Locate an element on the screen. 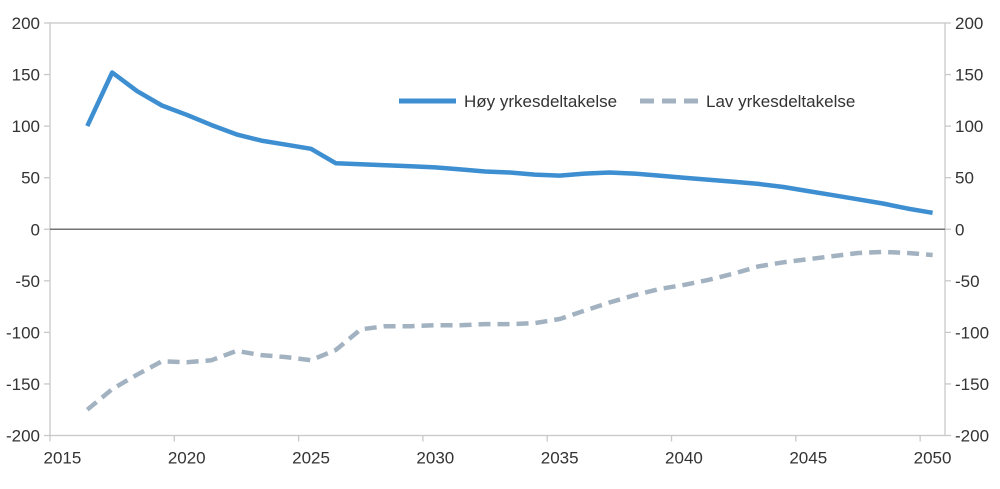 This screenshot has width=1000, height=489. y-axis-label-left: 0 is located at coordinates (35, 229).